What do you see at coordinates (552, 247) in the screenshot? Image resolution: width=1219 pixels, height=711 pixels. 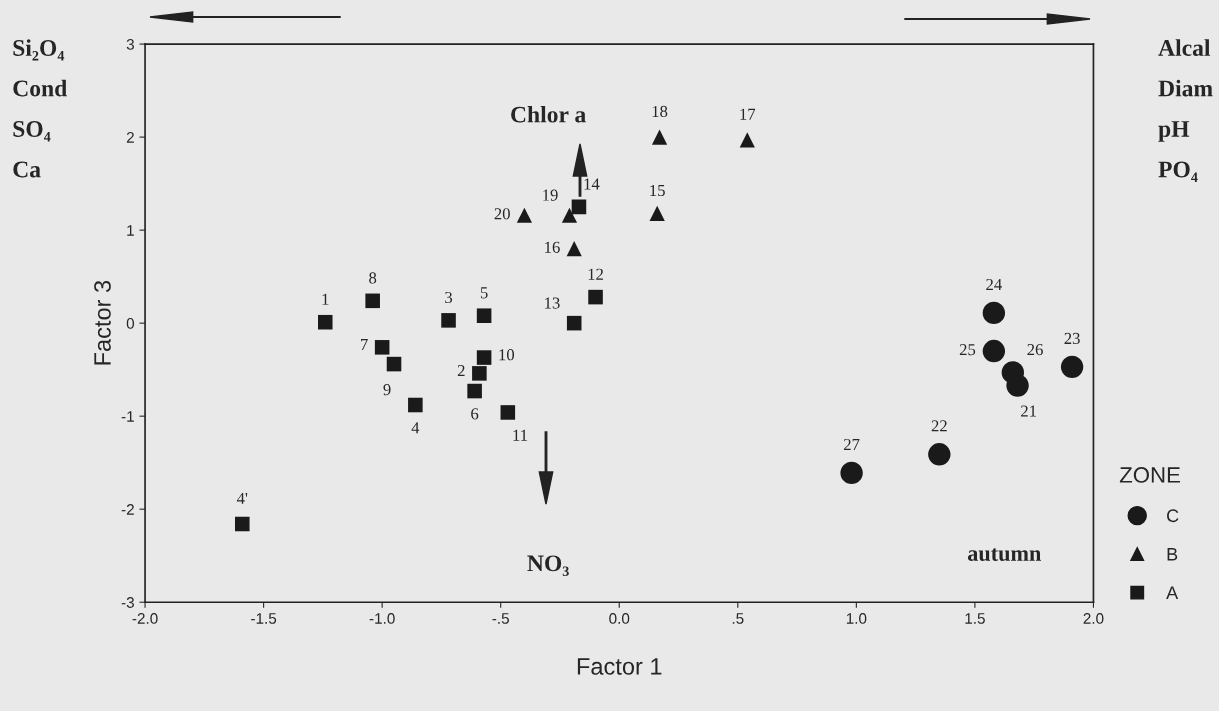 I see `annotation: 16` at bounding box center [552, 247].